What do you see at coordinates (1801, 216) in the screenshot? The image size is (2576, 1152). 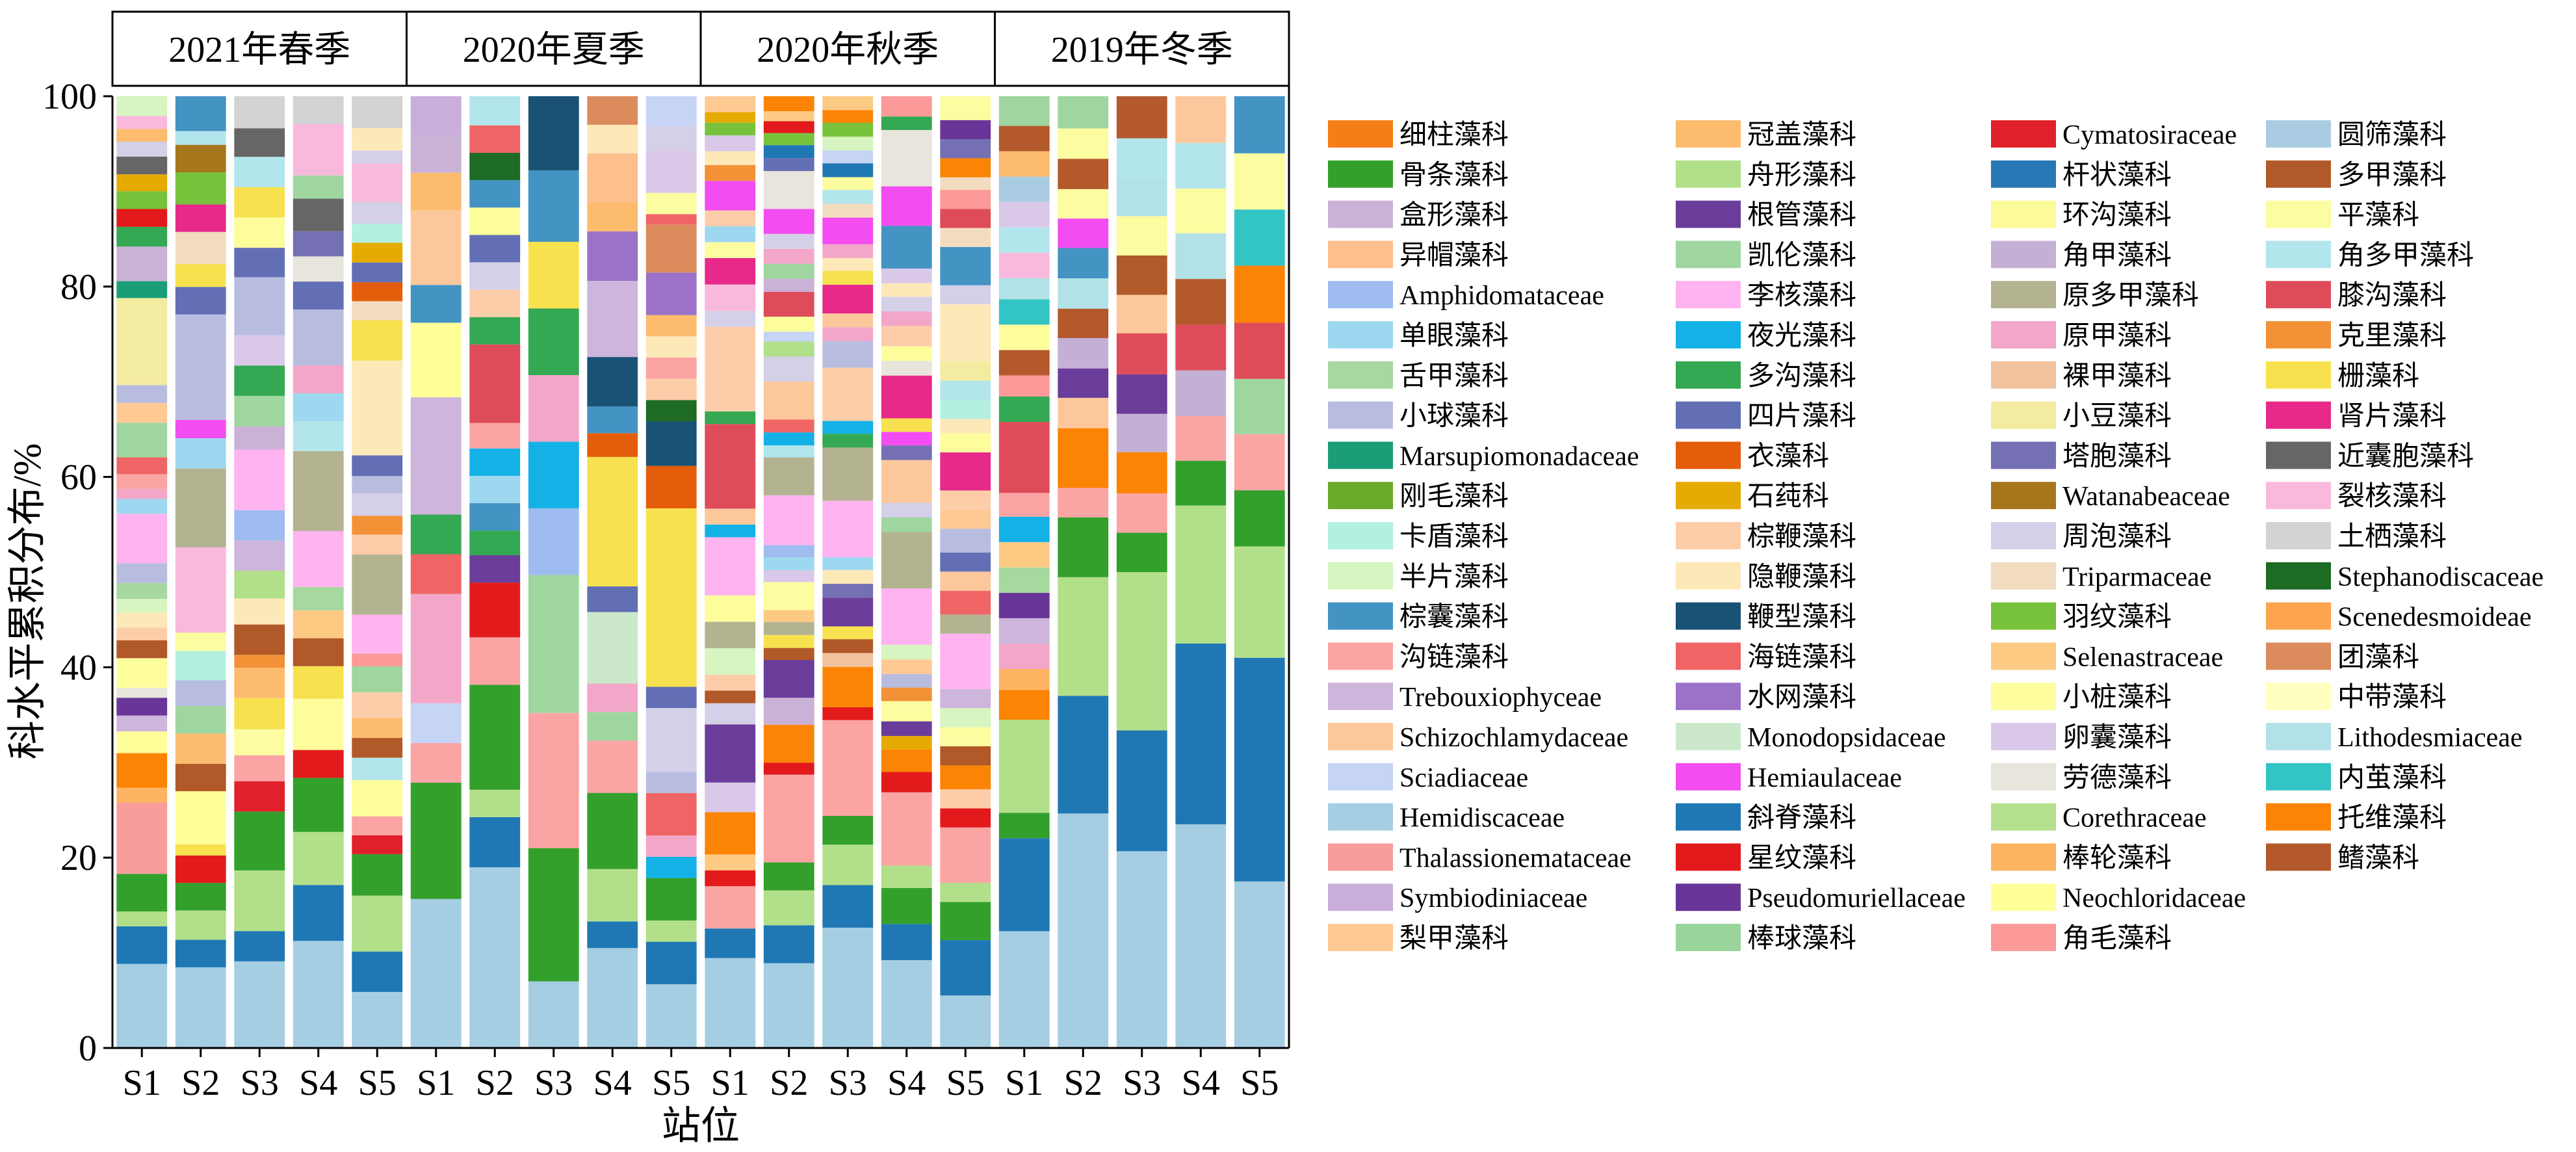 I see `legend-label: 根管藻科` at bounding box center [1801, 216].